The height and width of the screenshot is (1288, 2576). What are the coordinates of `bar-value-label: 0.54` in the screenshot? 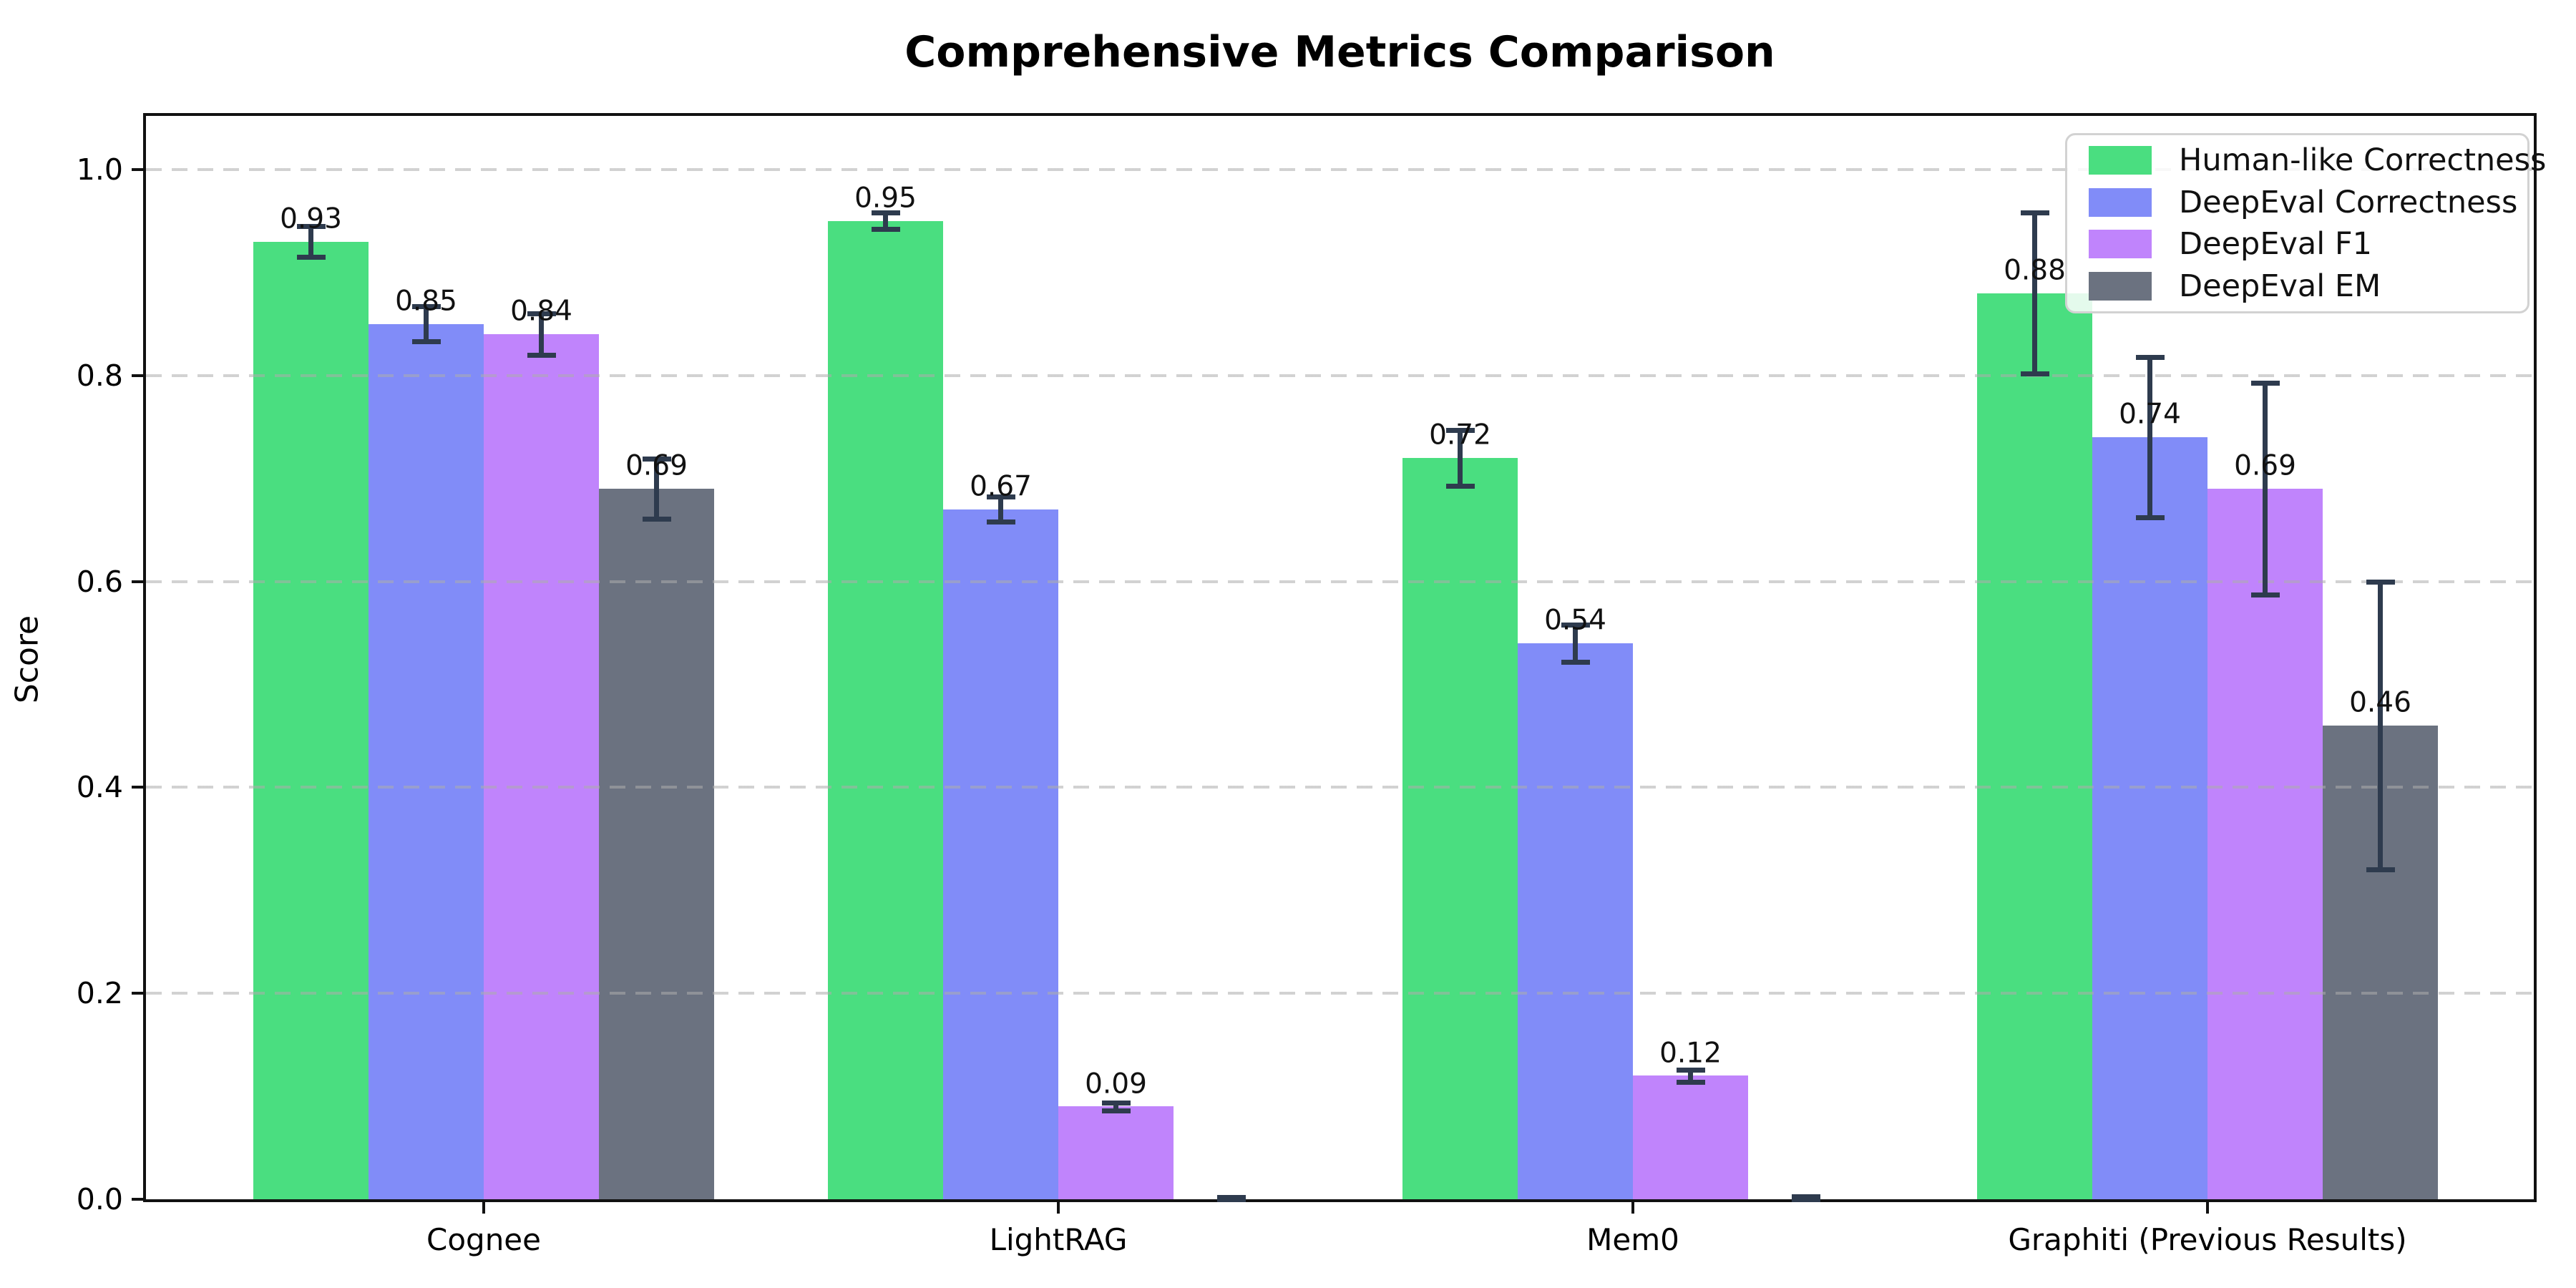 It's located at (1575, 620).